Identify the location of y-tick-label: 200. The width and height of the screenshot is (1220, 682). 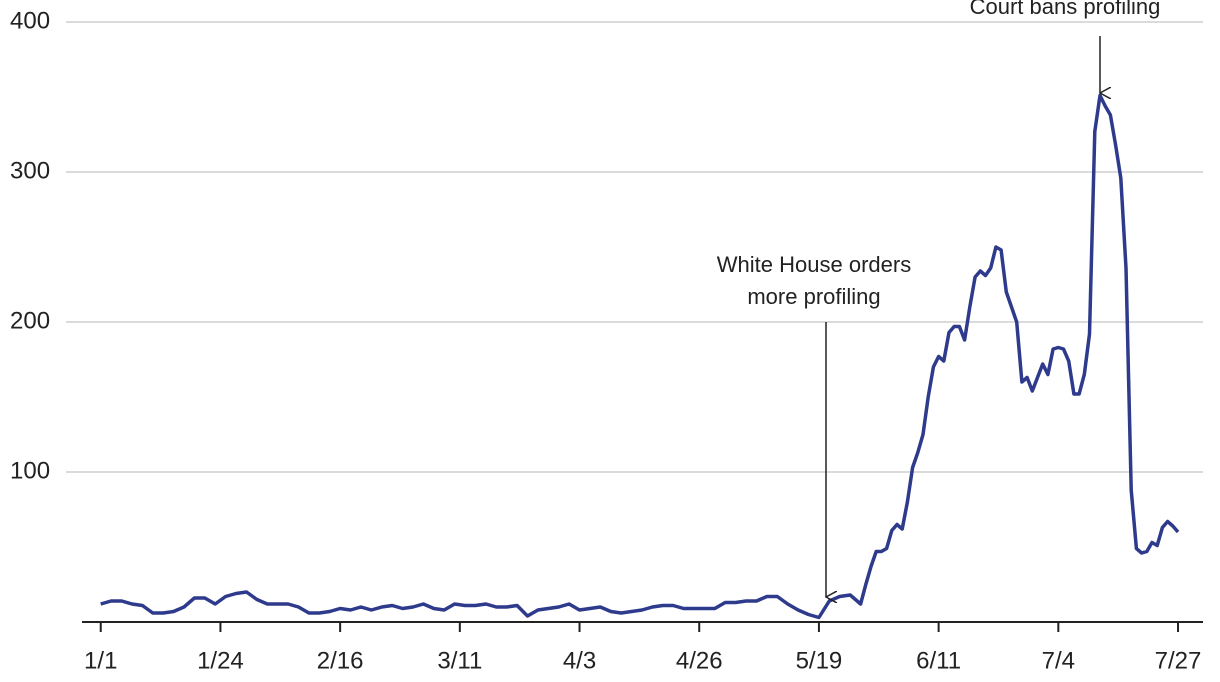
(30, 320).